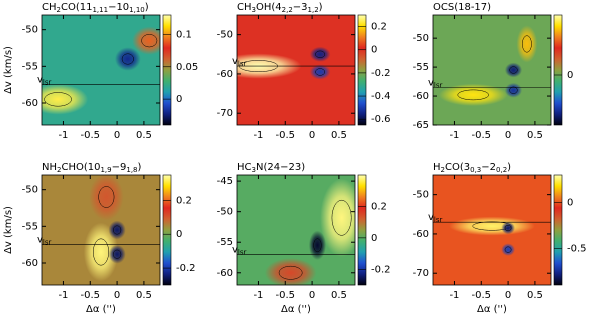  Describe the element at coordinates (119, 167) in the screenshot. I see `panel-title-part: −9` at that location.